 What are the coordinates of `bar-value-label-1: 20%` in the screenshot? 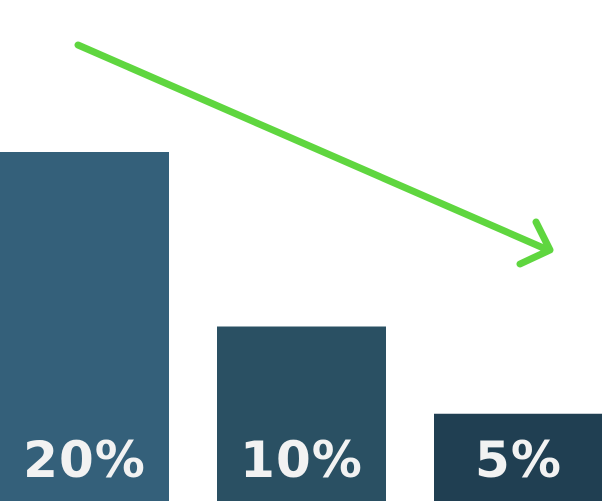 It's located at (84, 460).